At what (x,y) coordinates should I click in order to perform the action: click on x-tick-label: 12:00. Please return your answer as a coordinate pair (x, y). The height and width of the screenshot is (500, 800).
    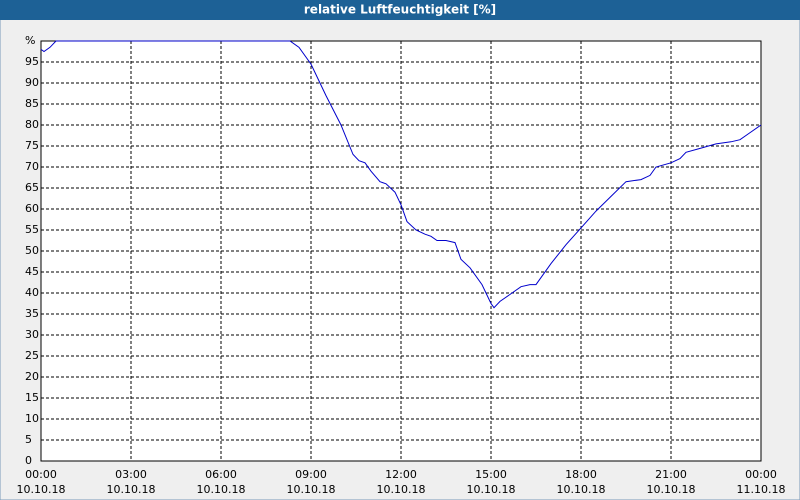
    Looking at the image, I should click on (401, 474).